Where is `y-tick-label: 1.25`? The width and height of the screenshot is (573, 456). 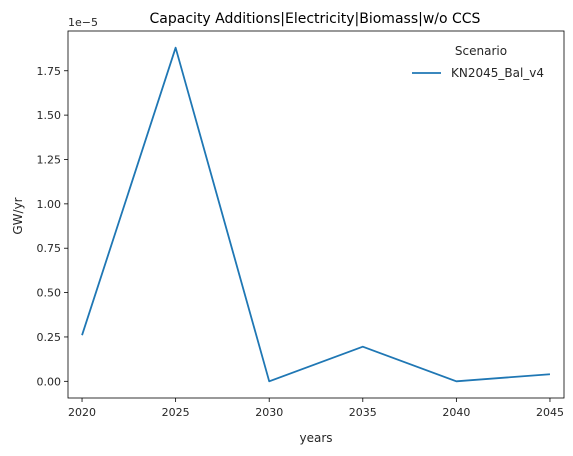 y-tick-label: 1.25 is located at coordinates (49, 159).